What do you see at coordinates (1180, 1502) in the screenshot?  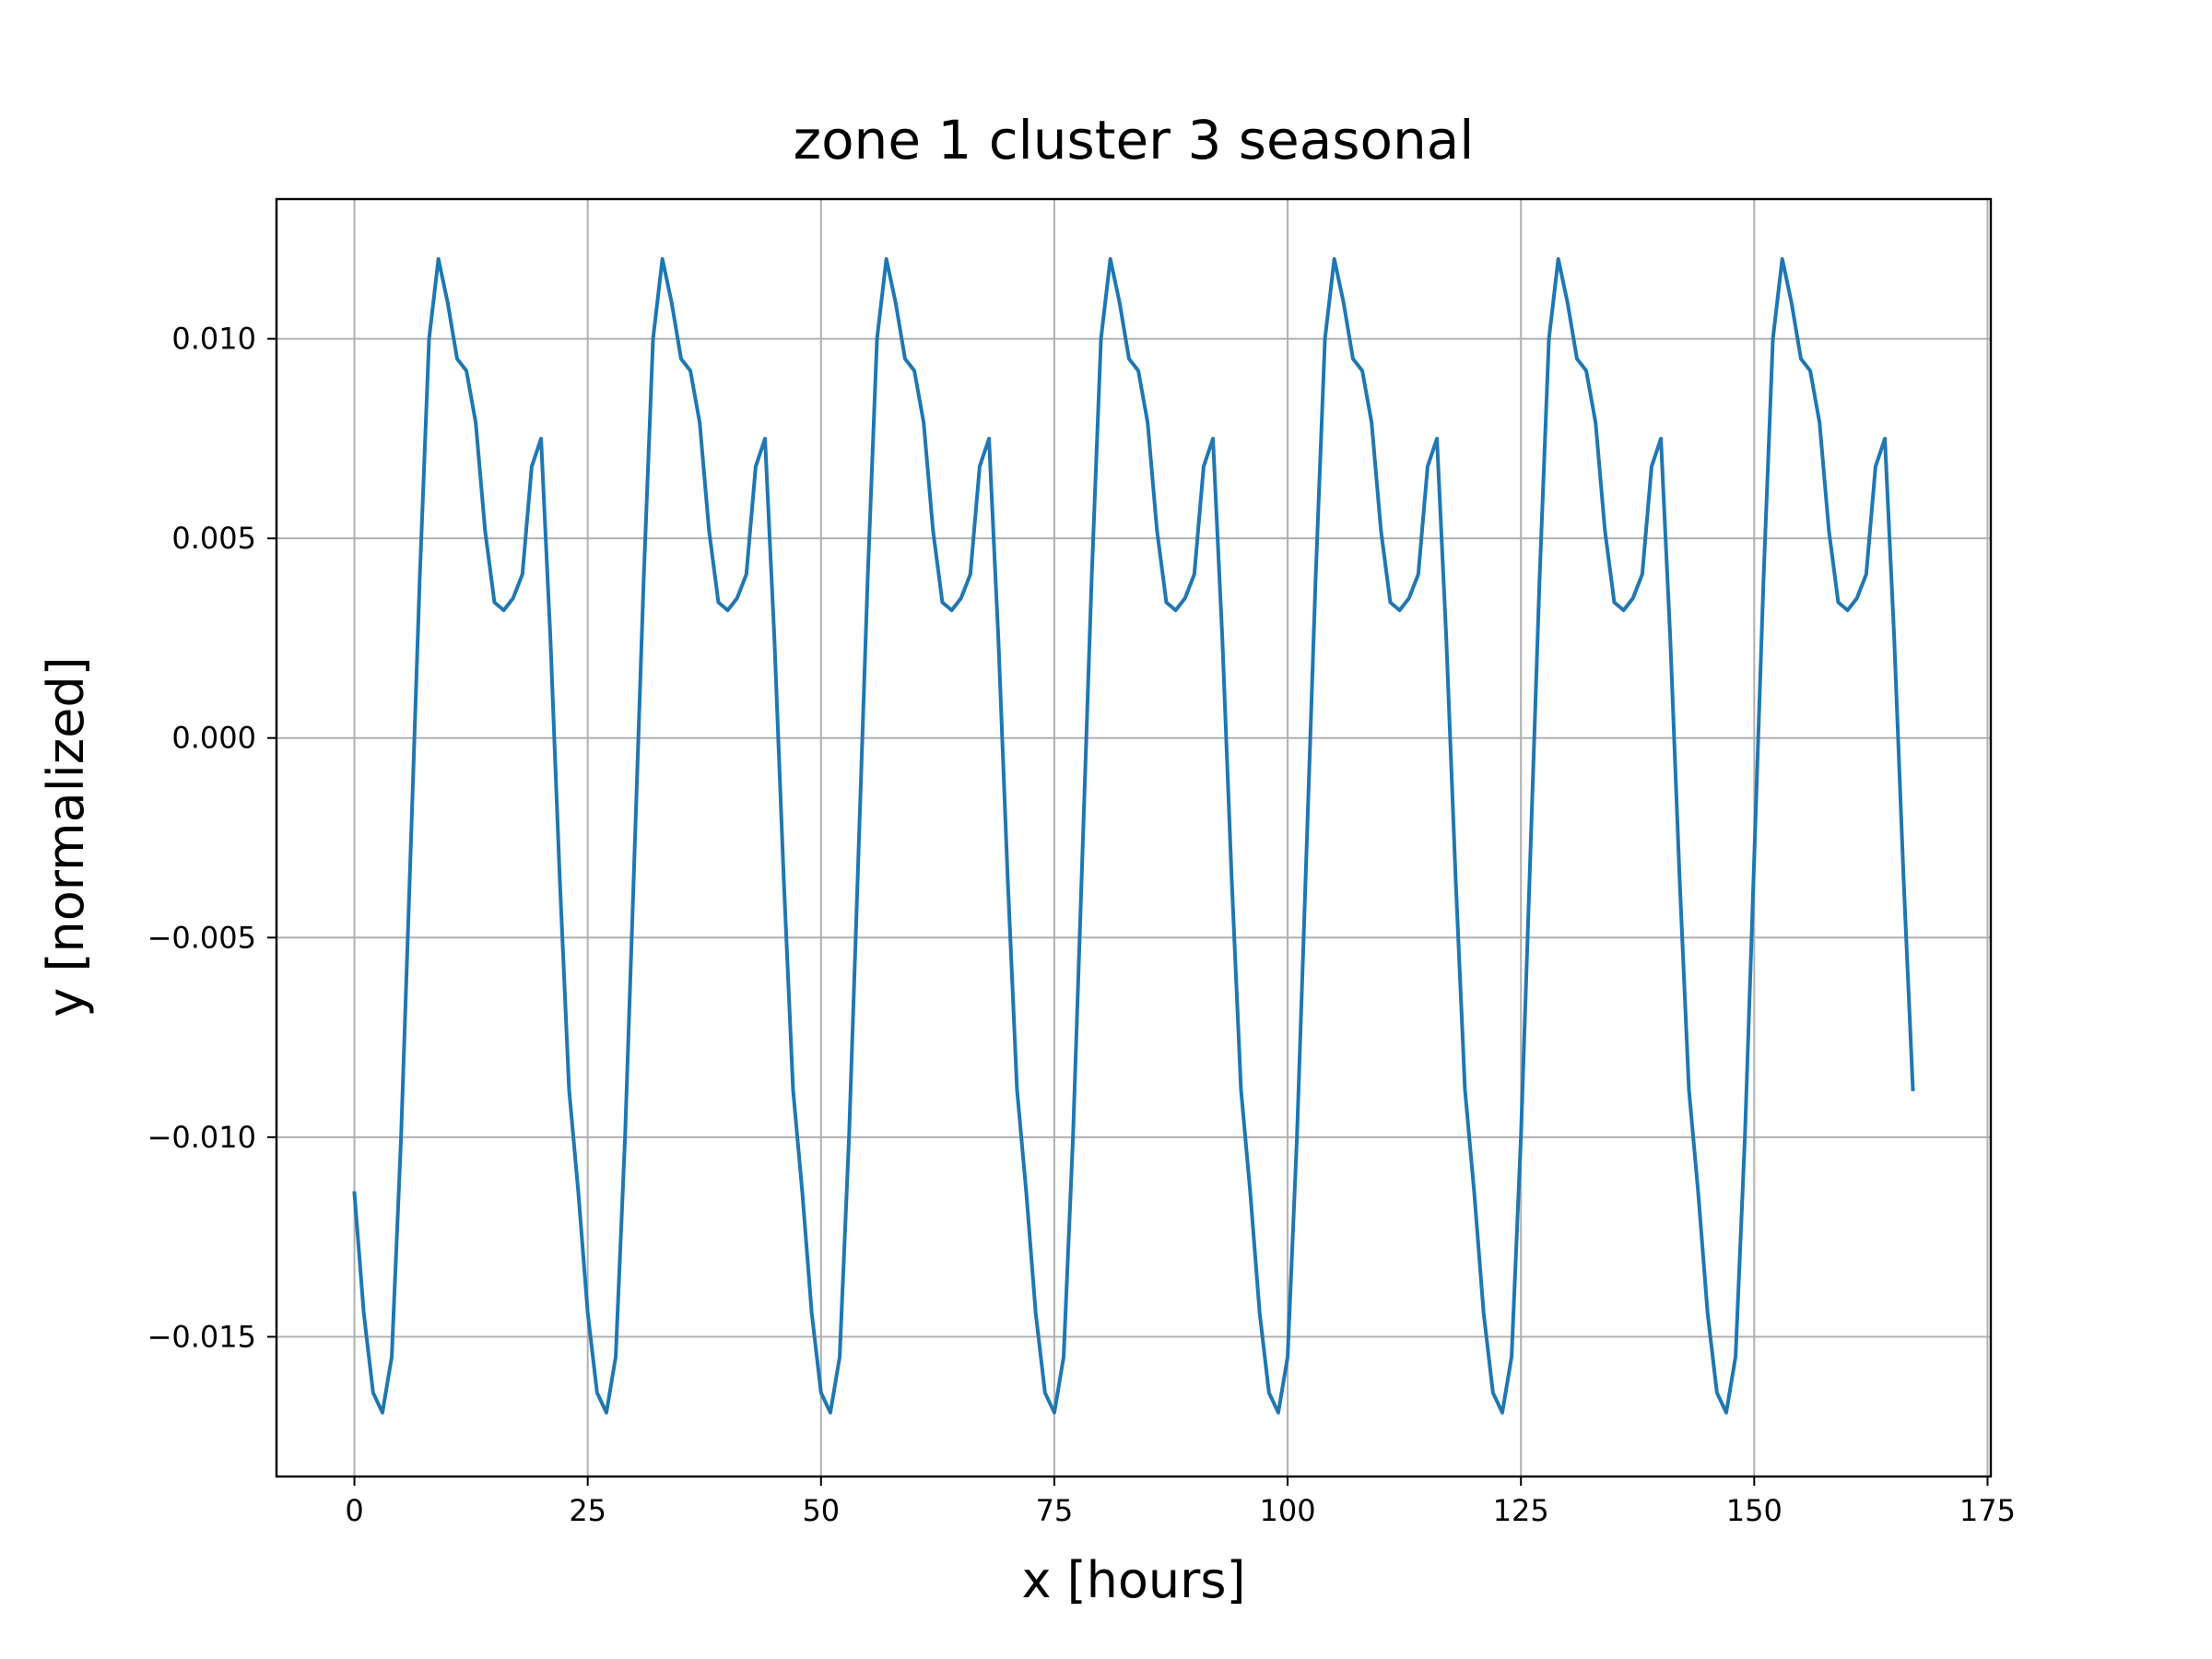 I see `x-axis-ticks: 0 25 50 75 100 125 150 175` at bounding box center [1180, 1502].